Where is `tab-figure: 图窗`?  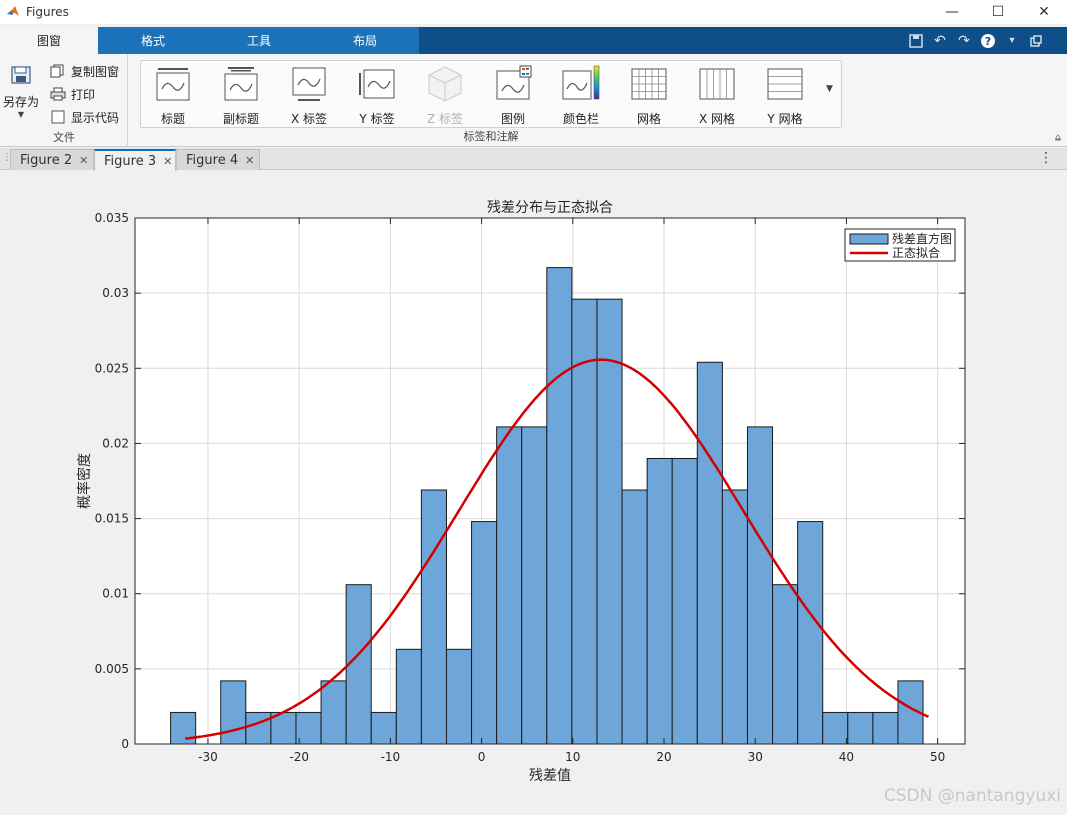 tab-figure: 图窗 is located at coordinates (49, 40).